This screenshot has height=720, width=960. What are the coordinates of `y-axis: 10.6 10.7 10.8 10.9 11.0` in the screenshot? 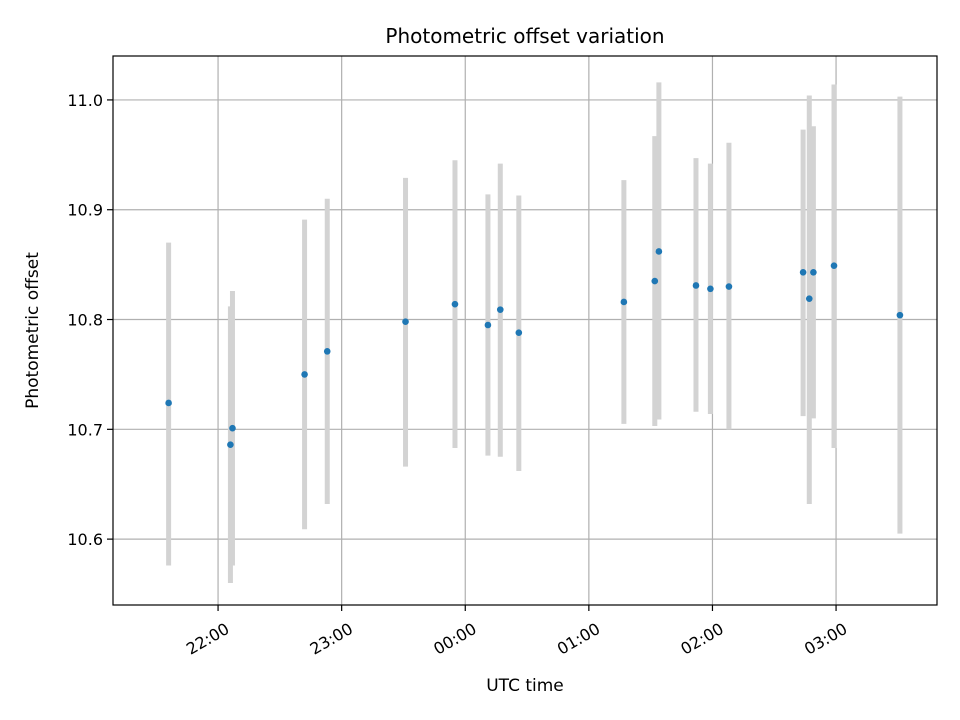 It's located at (90, 320).